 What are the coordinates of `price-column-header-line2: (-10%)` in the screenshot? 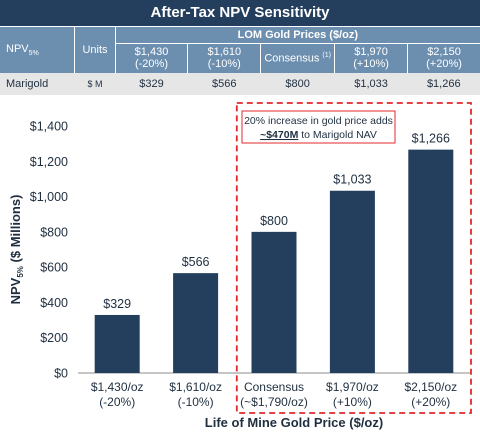 It's located at (224, 64).